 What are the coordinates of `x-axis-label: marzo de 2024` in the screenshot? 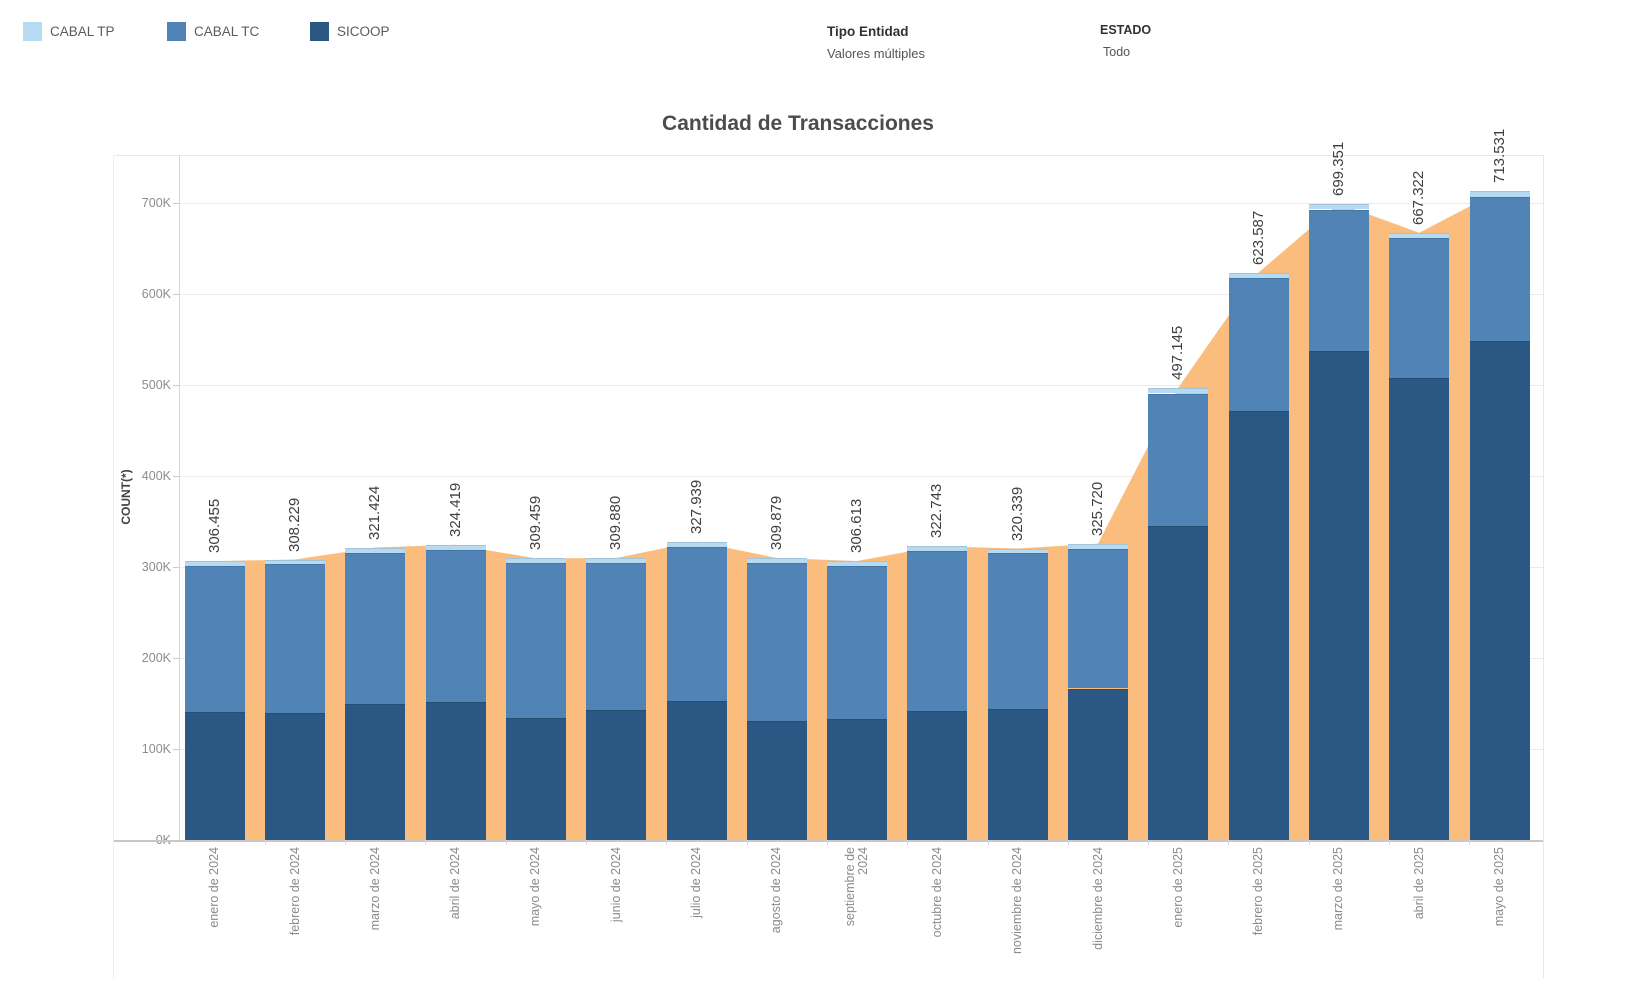 It's located at (374, 889).